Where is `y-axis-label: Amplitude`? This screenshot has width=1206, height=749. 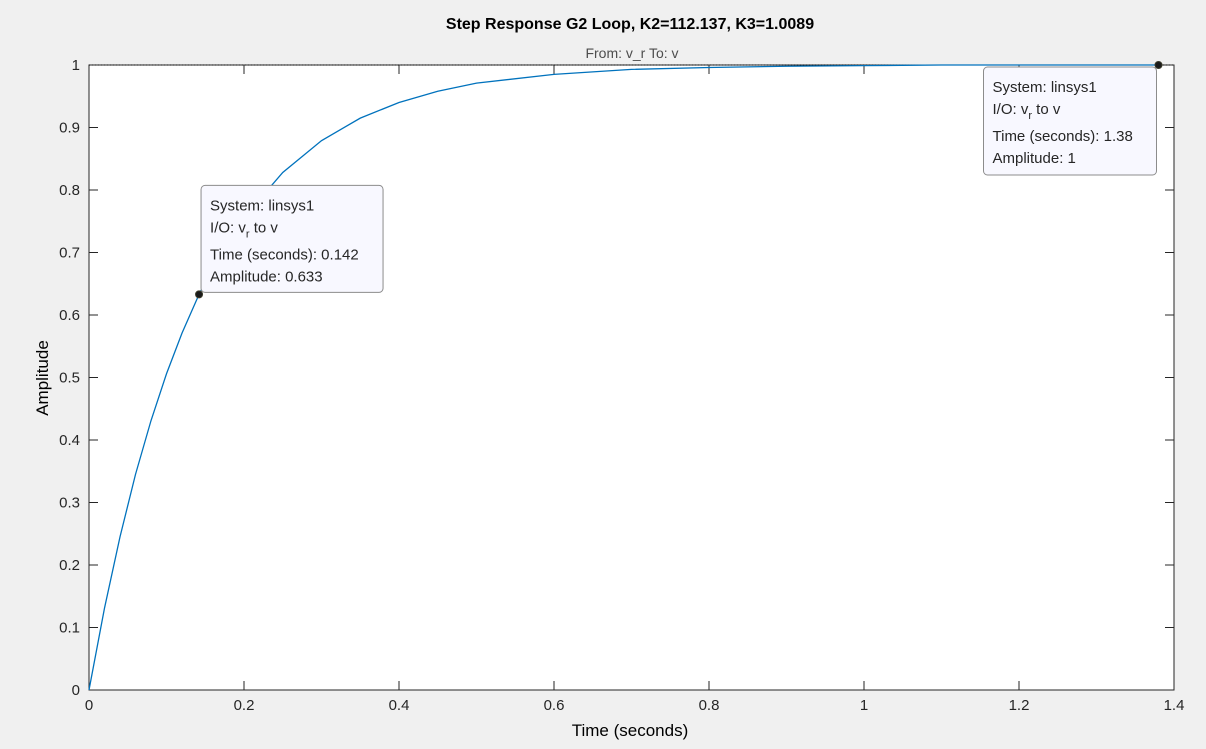
y-axis-label: Amplitude is located at coordinates (42, 378).